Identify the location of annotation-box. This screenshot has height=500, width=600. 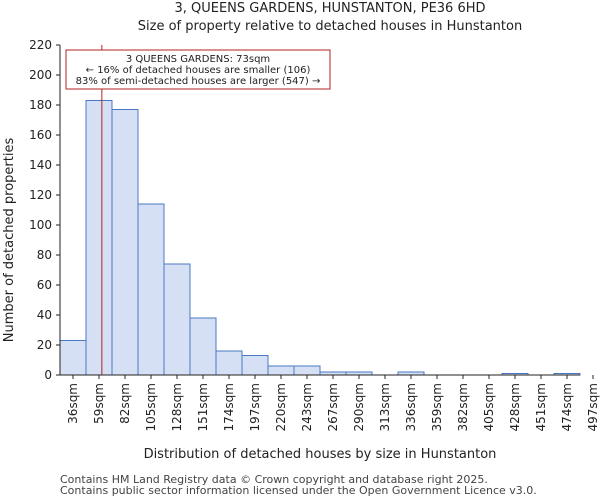
(198, 69).